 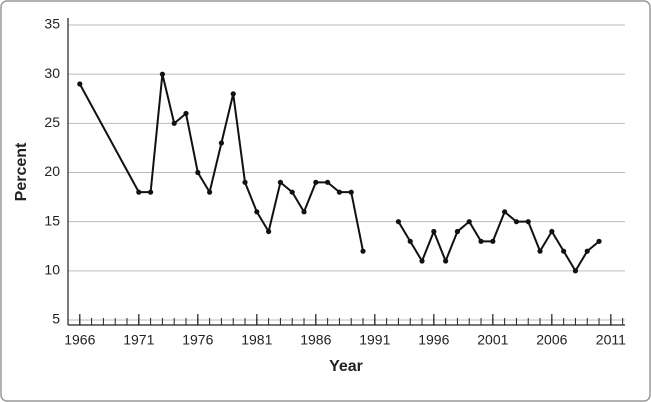 What do you see at coordinates (79, 340) in the screenshot?
I see `x-tick-label: 1966` at bounding box center [79, 340].